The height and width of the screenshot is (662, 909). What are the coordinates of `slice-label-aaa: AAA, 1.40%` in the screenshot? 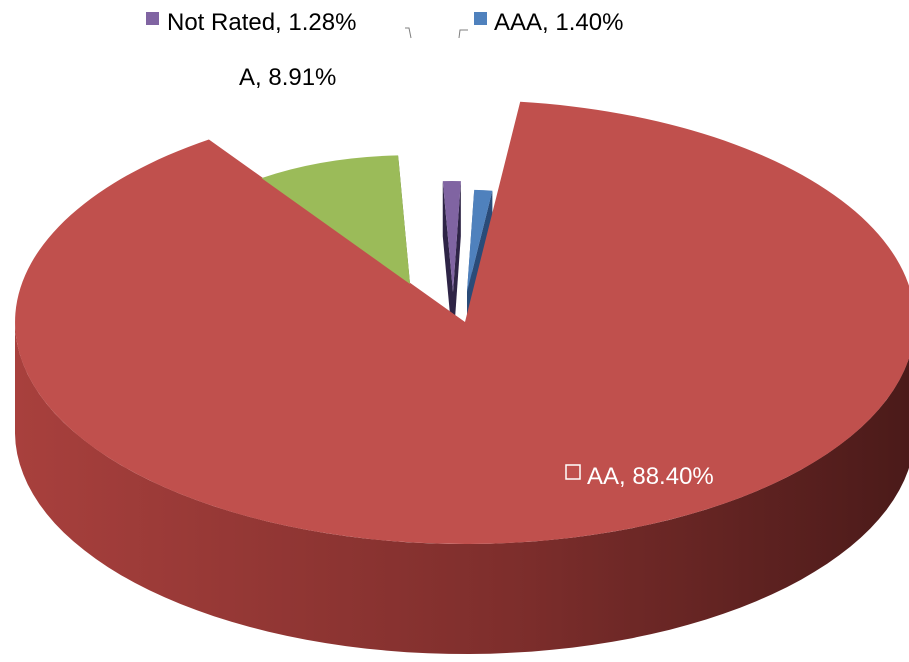 It's located at (548, 22).